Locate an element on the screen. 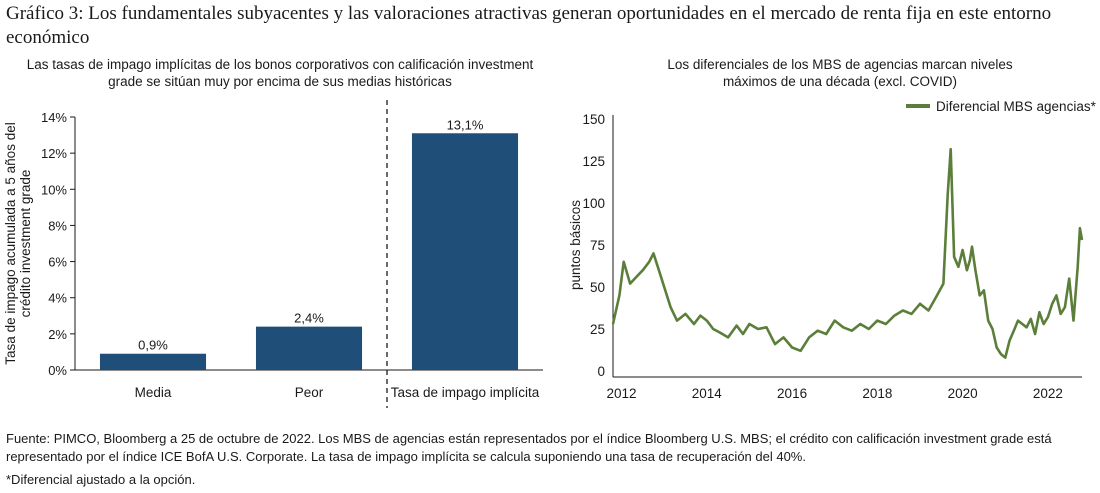 The height and width of the screenshot is (493, 1100). x-category-label: Peor is located at coordinates (309, 392).